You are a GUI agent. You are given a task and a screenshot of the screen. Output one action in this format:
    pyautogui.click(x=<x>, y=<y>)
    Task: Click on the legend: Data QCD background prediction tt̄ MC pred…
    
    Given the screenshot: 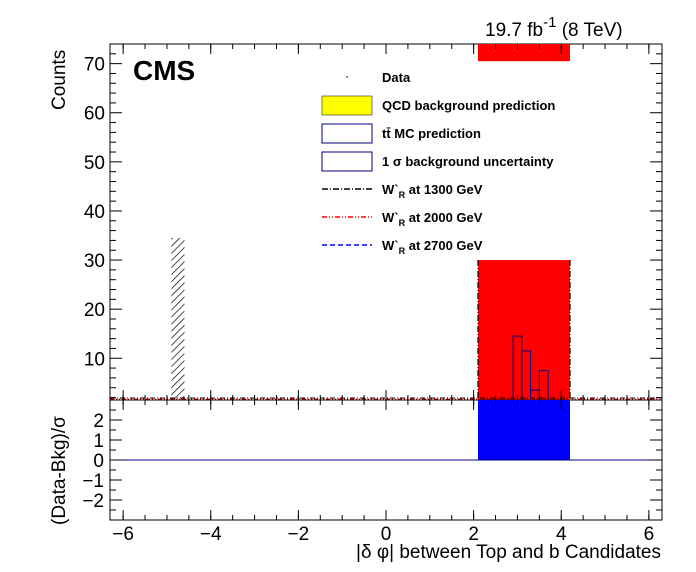 What is the action you would take?
    pyautogui.click(x=438, y=163)
    